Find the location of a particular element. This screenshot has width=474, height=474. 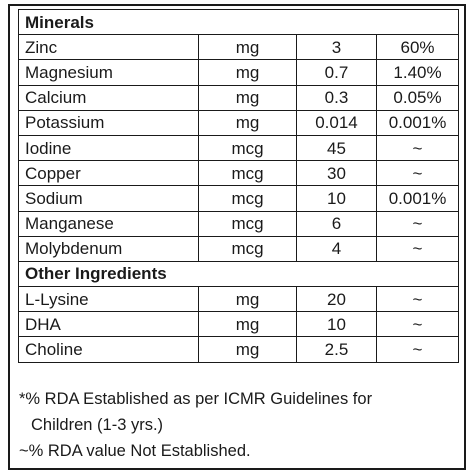

table-row: DHA mg 10 ~ is located at coordinates (239, 324).